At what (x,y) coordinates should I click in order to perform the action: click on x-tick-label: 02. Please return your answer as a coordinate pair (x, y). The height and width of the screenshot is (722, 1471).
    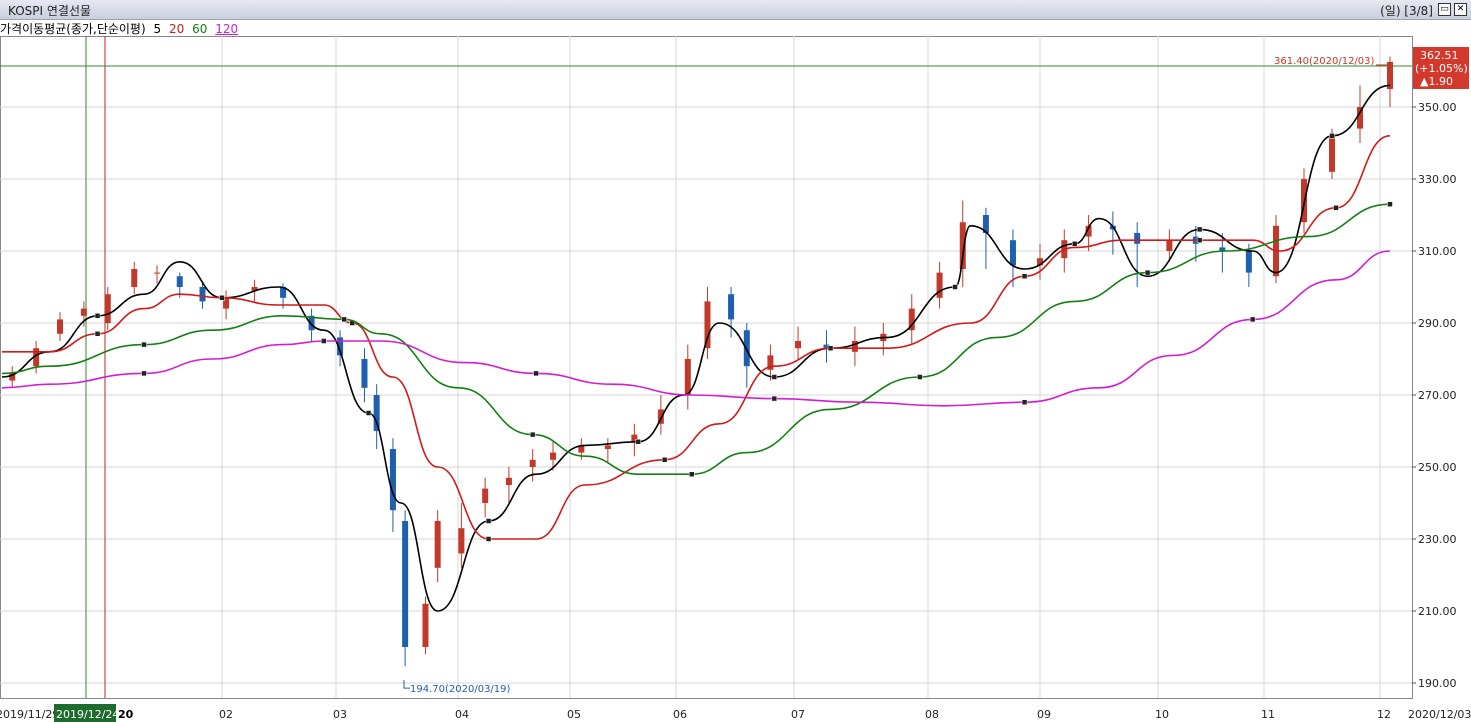
    Looking at the image, I should click on (226, 714).